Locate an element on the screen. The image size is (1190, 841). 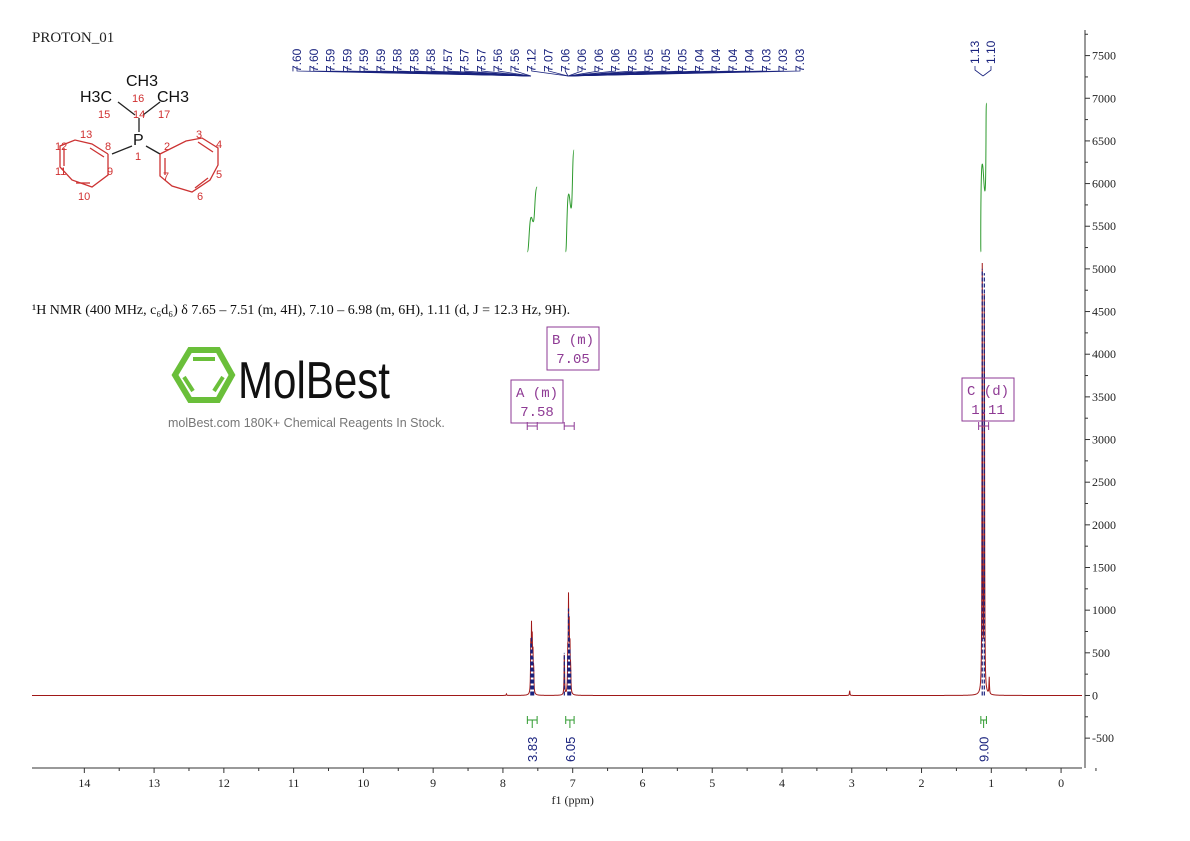
peak-label: 7.12 is located at coordinates (532, 60).